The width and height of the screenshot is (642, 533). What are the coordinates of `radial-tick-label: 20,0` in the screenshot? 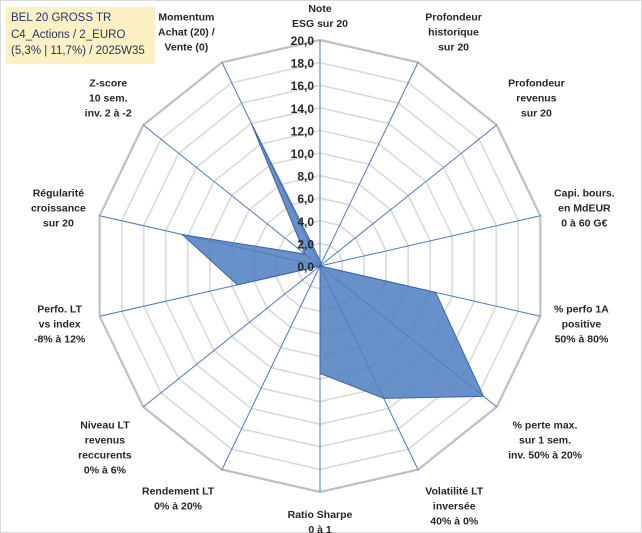 It's located at (303, 41).